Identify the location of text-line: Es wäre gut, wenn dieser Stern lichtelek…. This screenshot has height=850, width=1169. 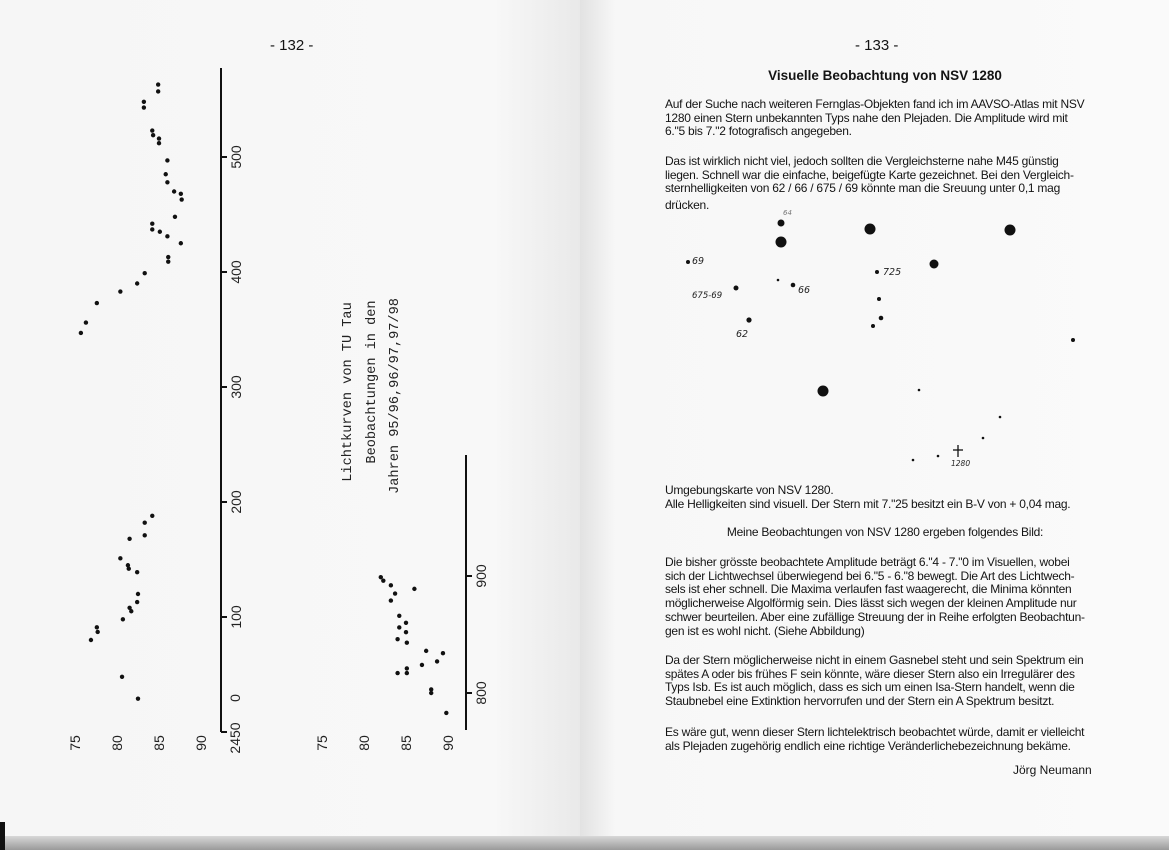
(875, 732).